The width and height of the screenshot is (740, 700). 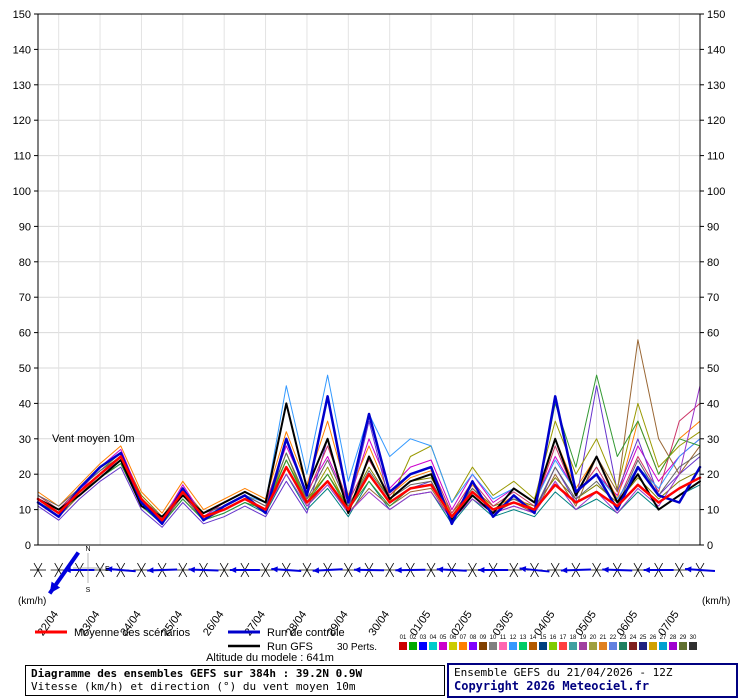 What do you see at coordinates (643, 638) in the screenshot?
I see `pert-number: 25` at bounding box center [643, 638].